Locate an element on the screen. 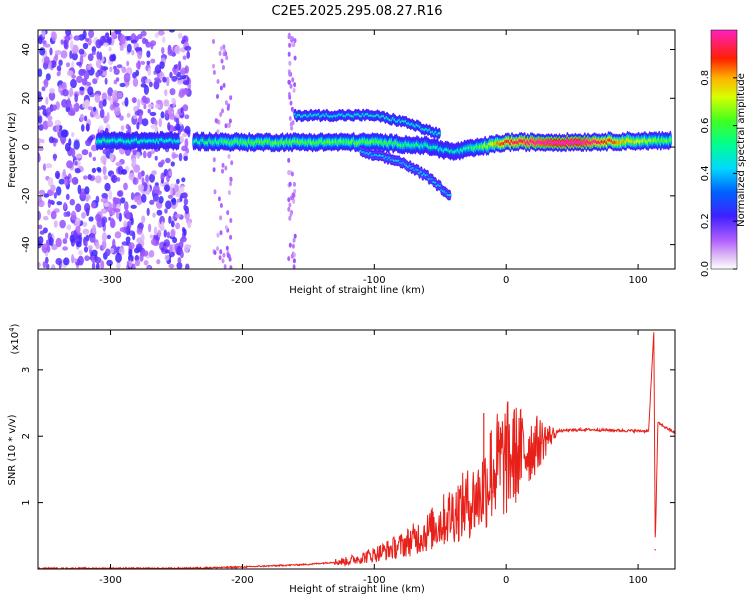  x-tick-label: -300 is located at coordinates (110, 580).